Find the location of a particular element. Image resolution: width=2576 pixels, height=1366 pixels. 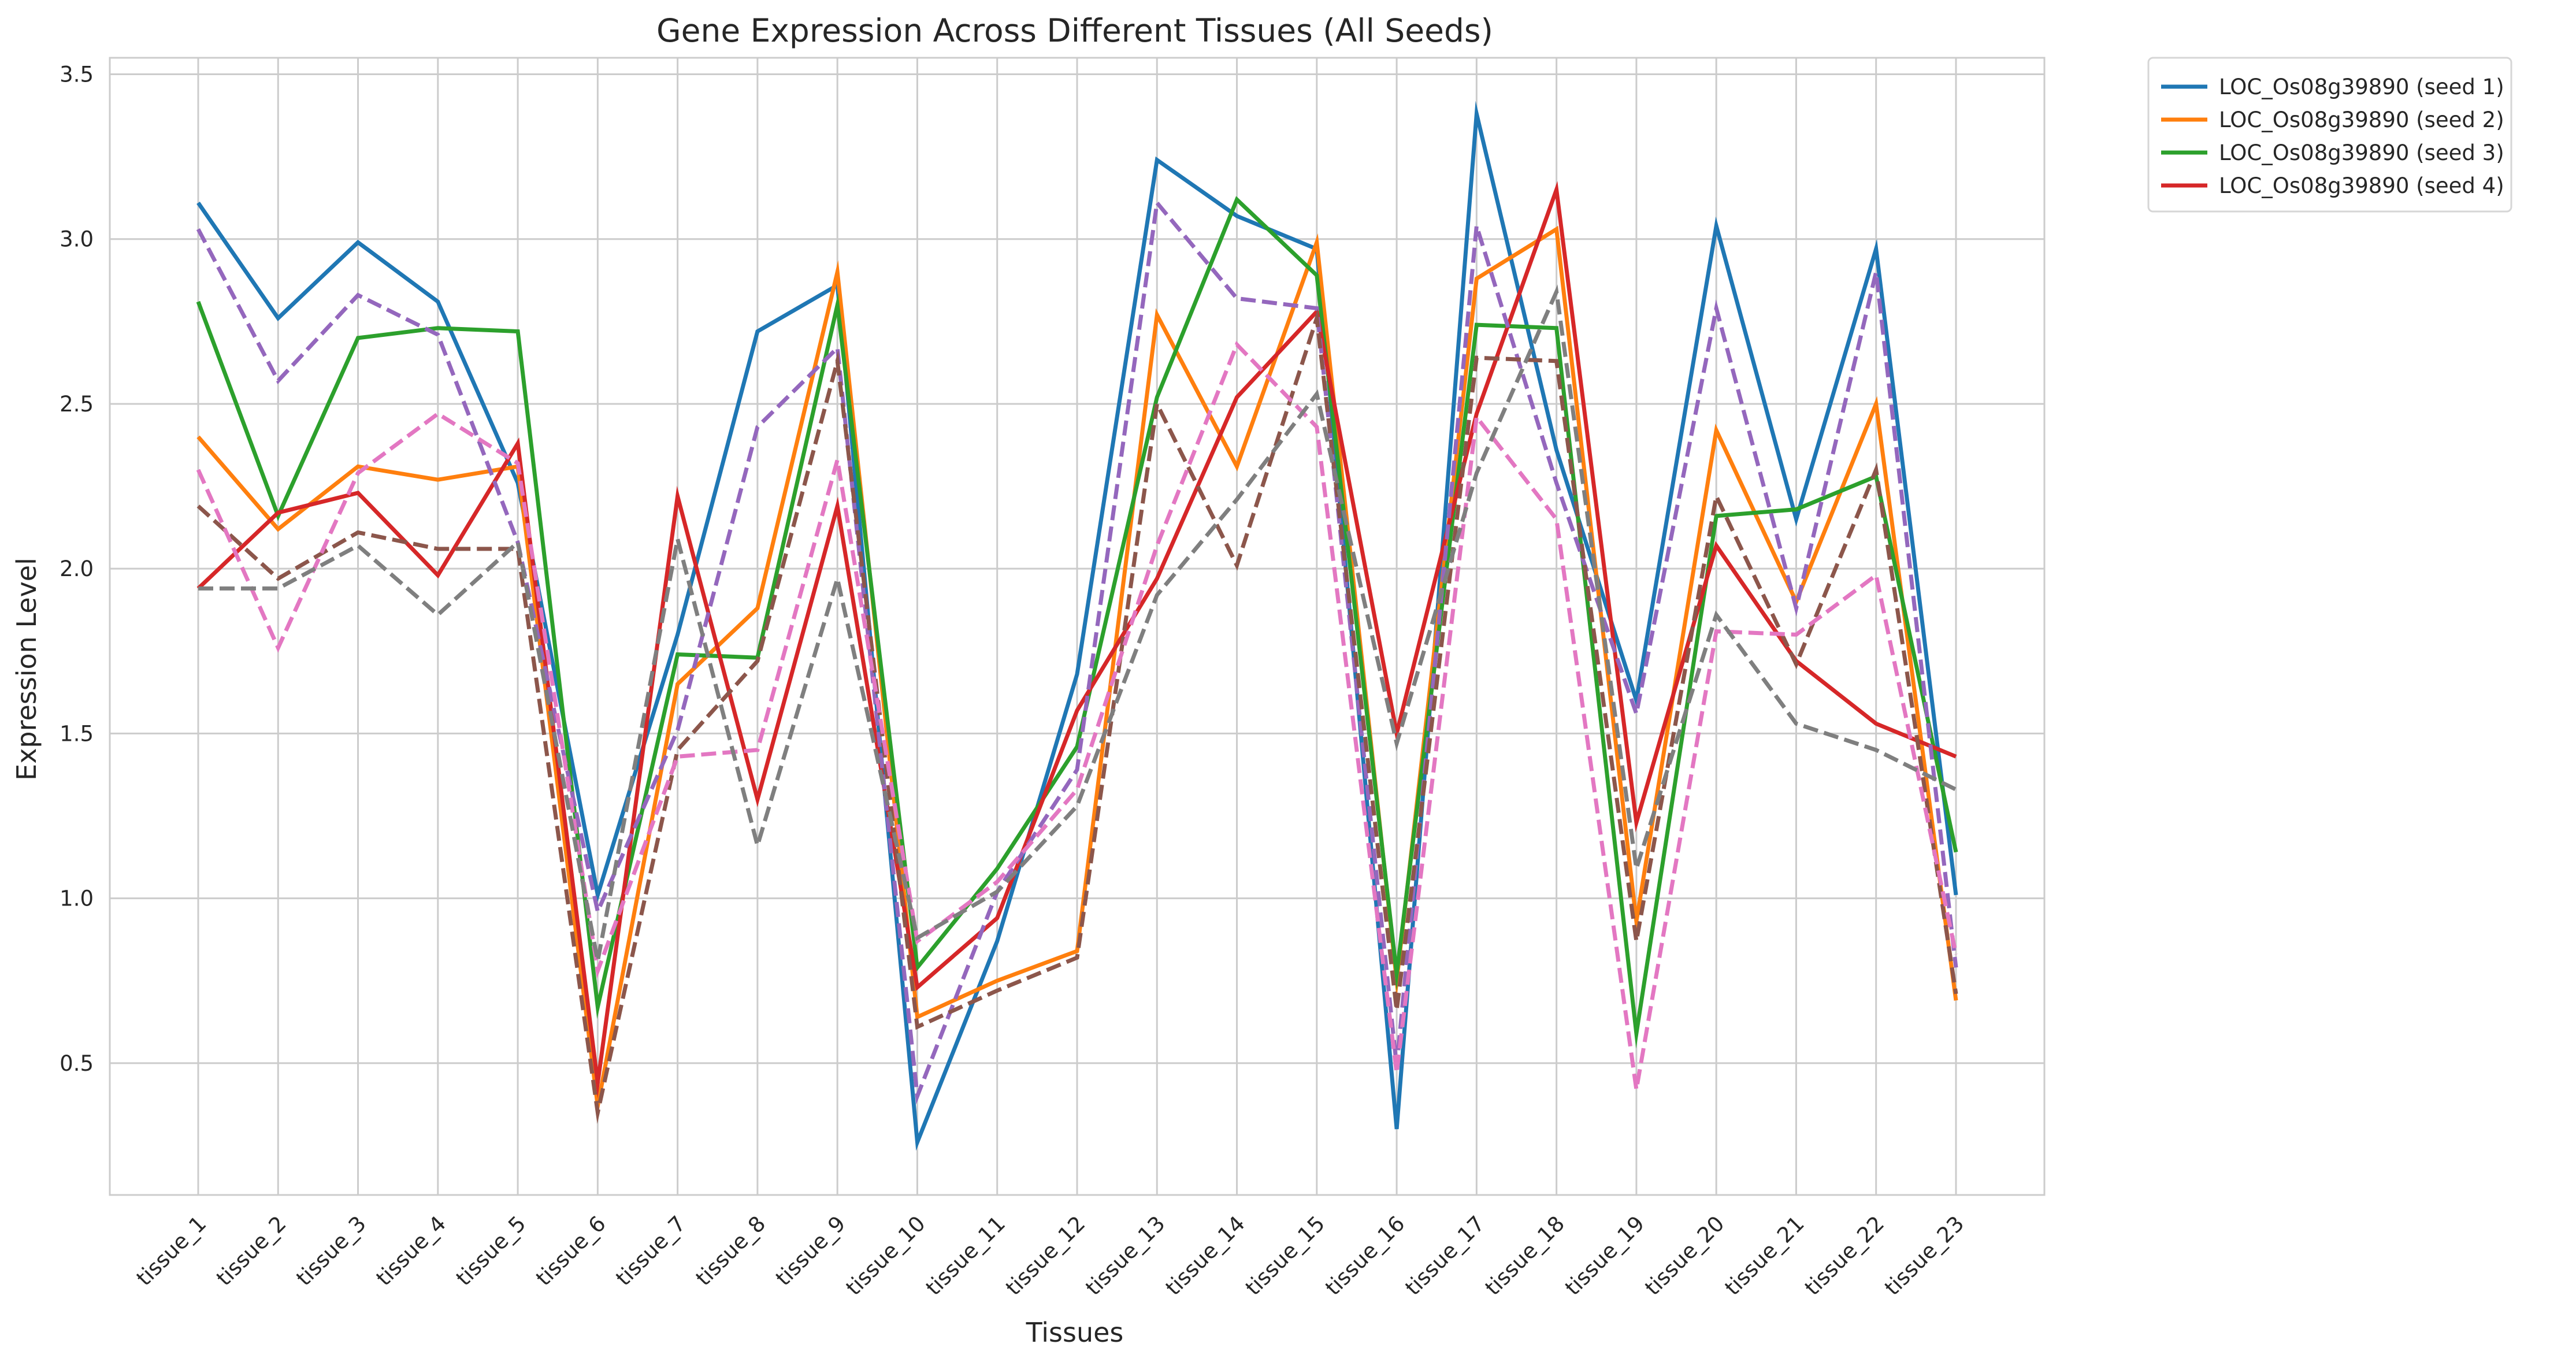

y-tick-label: 1.5 is located at coordinates (77, 733).